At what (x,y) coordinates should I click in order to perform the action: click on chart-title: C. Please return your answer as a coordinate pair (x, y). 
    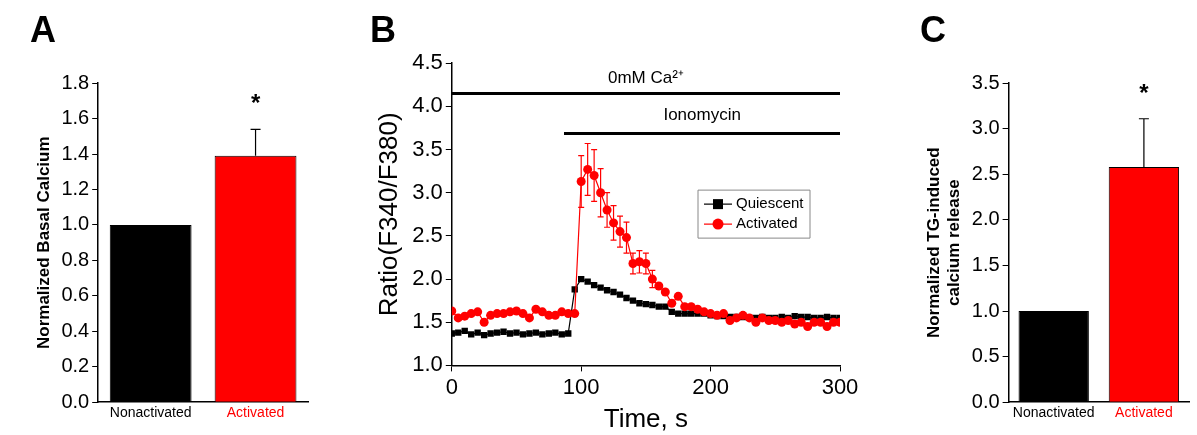
    Looking at the image, I should click on (933, 29).